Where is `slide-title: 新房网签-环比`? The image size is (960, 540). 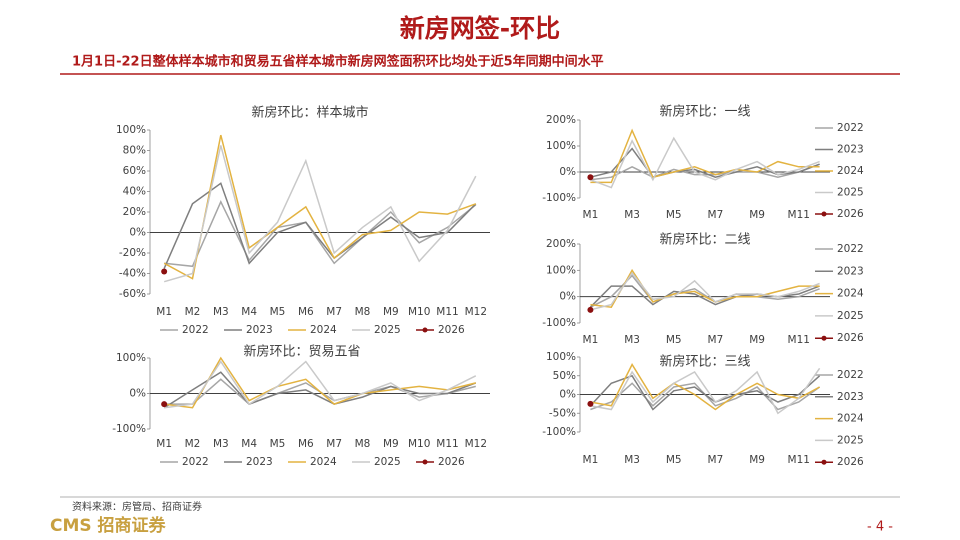
slide-title: 新房网签-环比 is located at coordinates (480, 28).